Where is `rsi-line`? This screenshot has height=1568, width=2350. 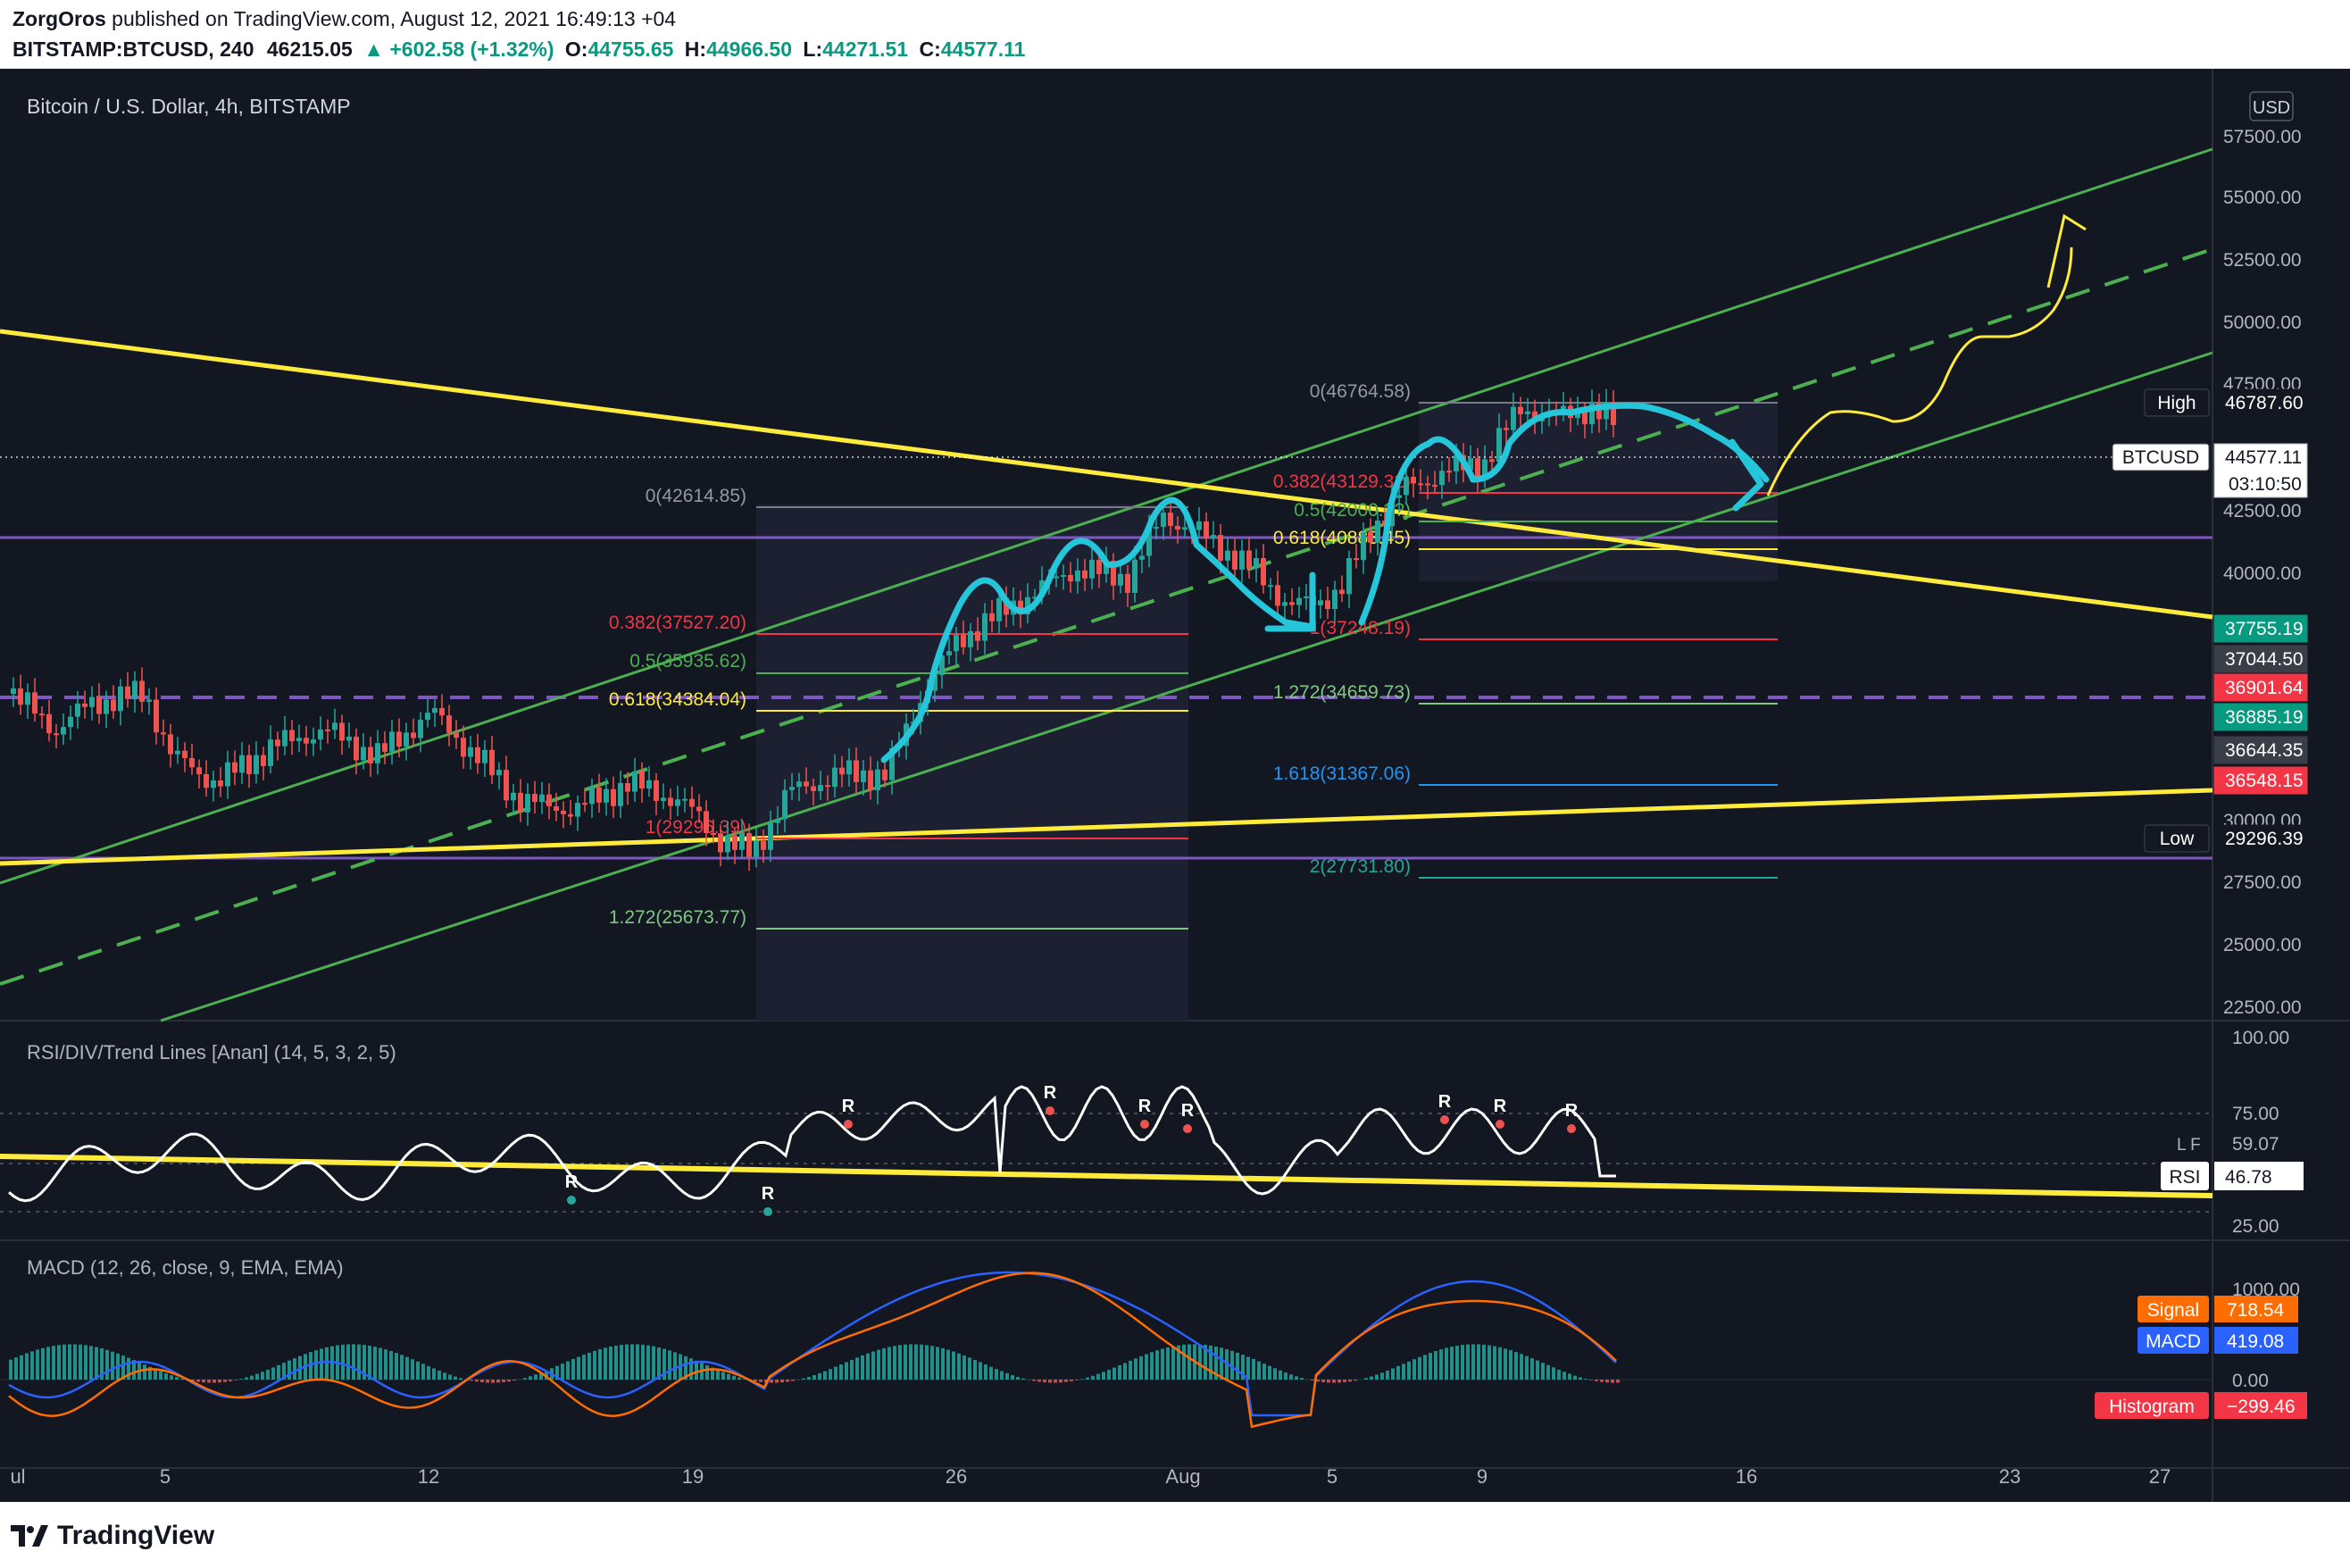
rsi-line is located at coordinates (812, 1144).